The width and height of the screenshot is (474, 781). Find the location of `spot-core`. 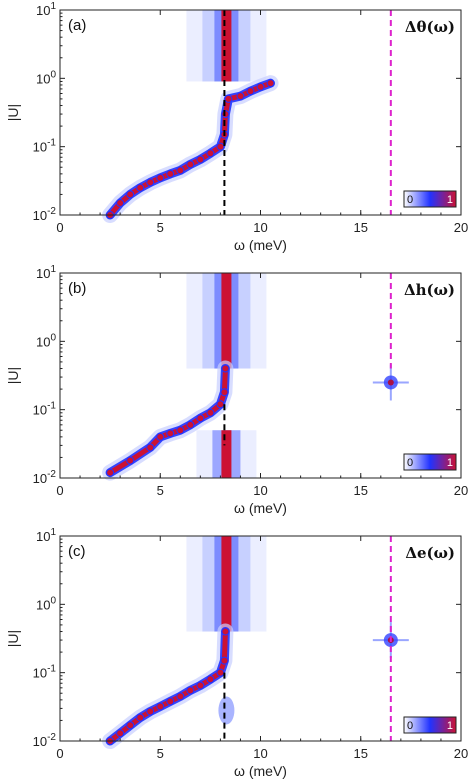

spot-core is located at coordinates (390, 382).